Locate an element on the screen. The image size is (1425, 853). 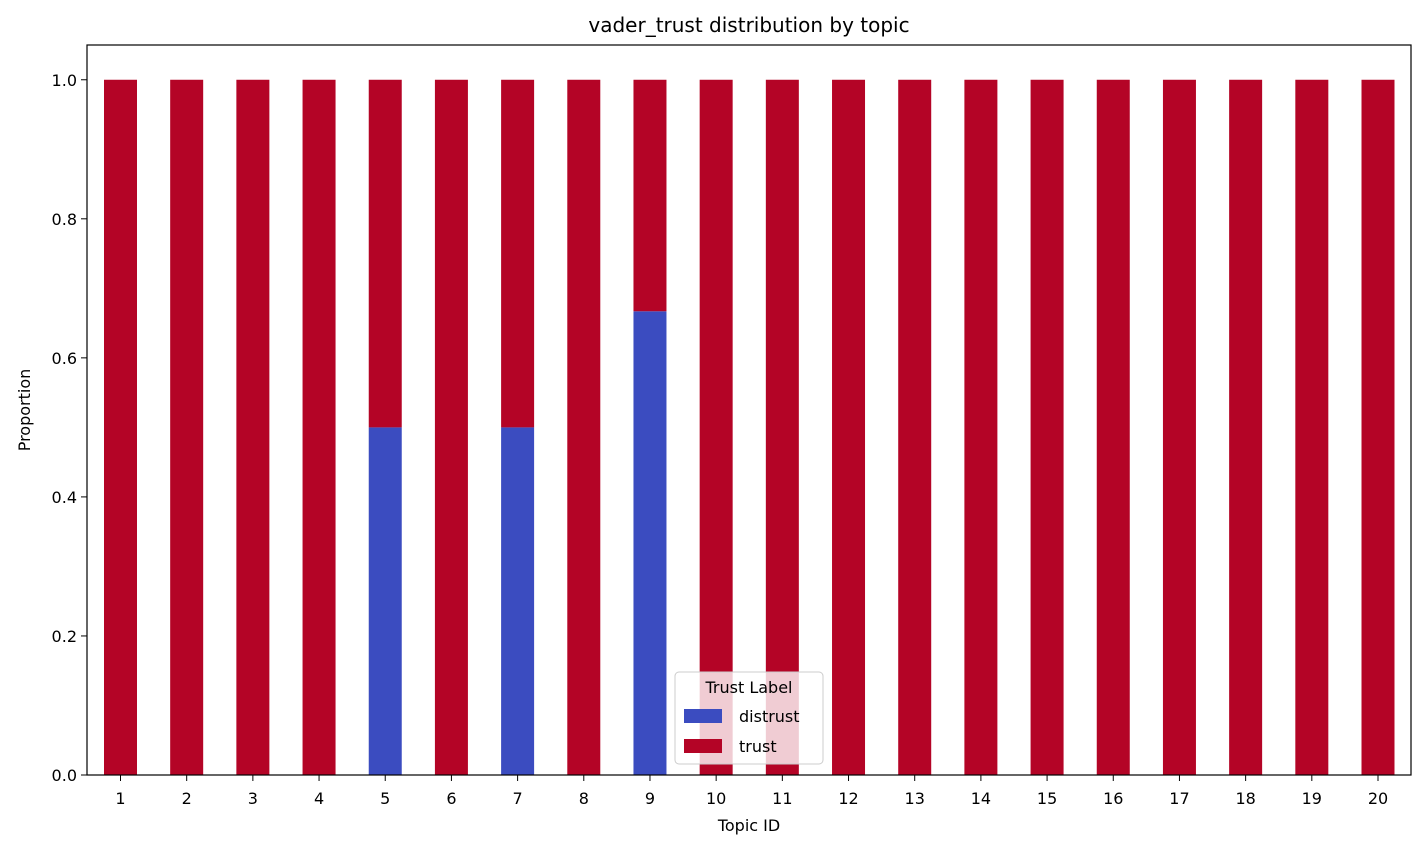
x-tick-label: 19 is located at coordinates (1312, 798).